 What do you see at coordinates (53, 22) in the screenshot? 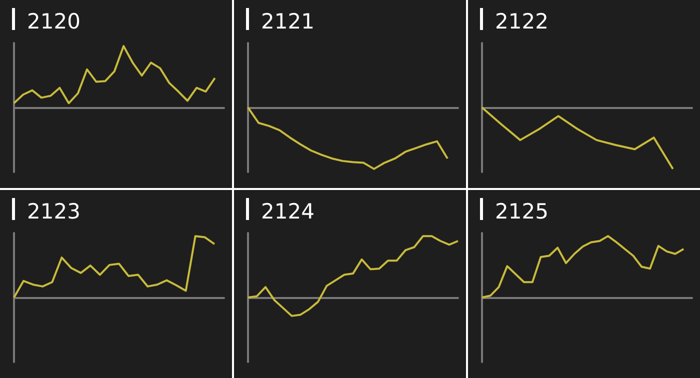
I see `chart-title: 2120` at bounding box center [53, 22].